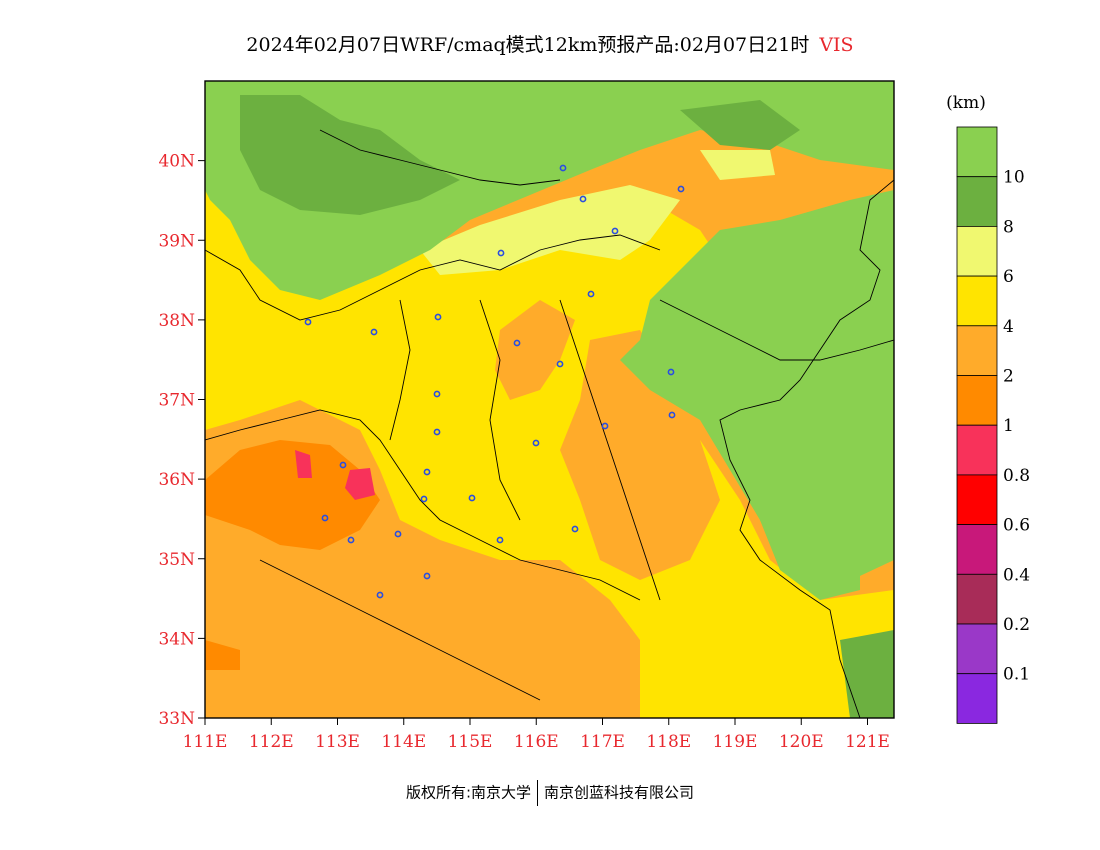 The width and height of the screenshot is (1100, 850). I want to click on colorbar-label: 0.4, so click(1016, 575).